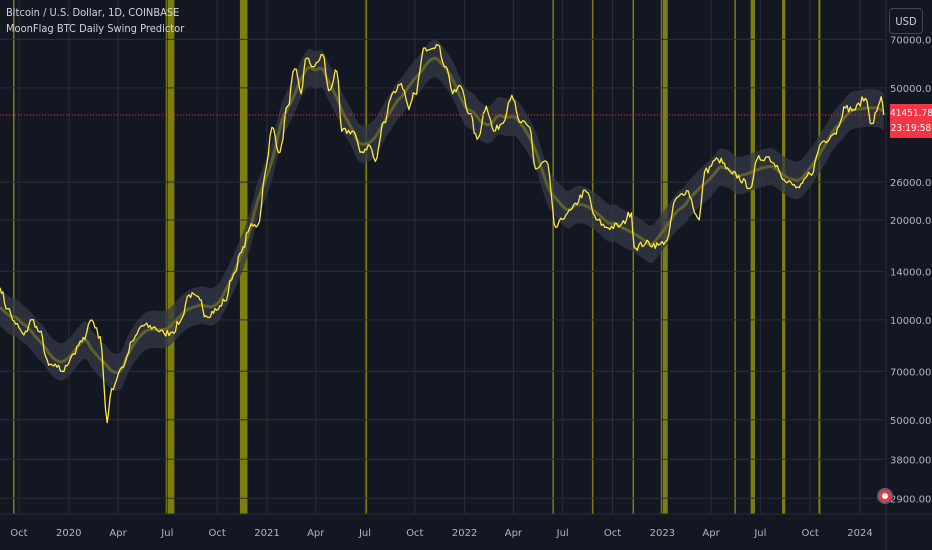 The width and height of the screenshot is (932, 550). What do you see at coordinates (910, 421) in the screenshot?
I see `price-tick-label: 5000.00` at bounding box center [910, 421].